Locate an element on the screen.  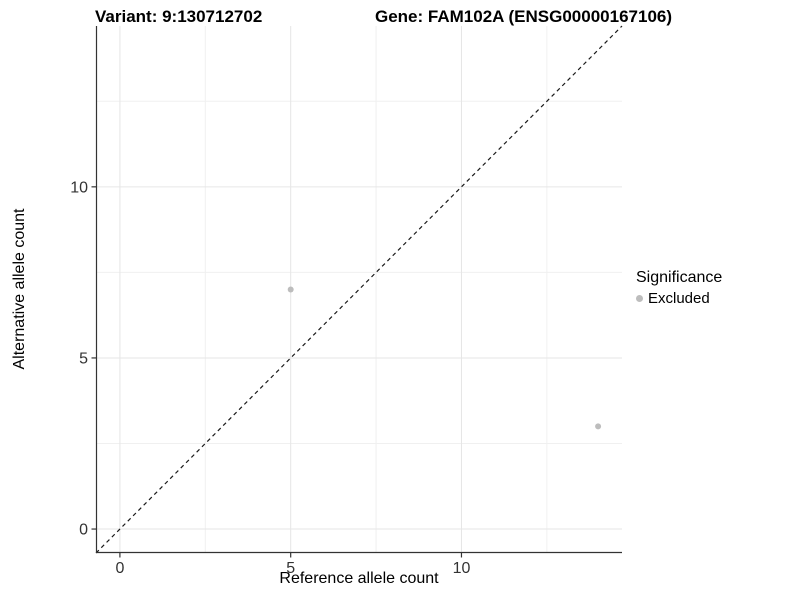
legend-item-label: Excluded is located at coordinates (679, 298).